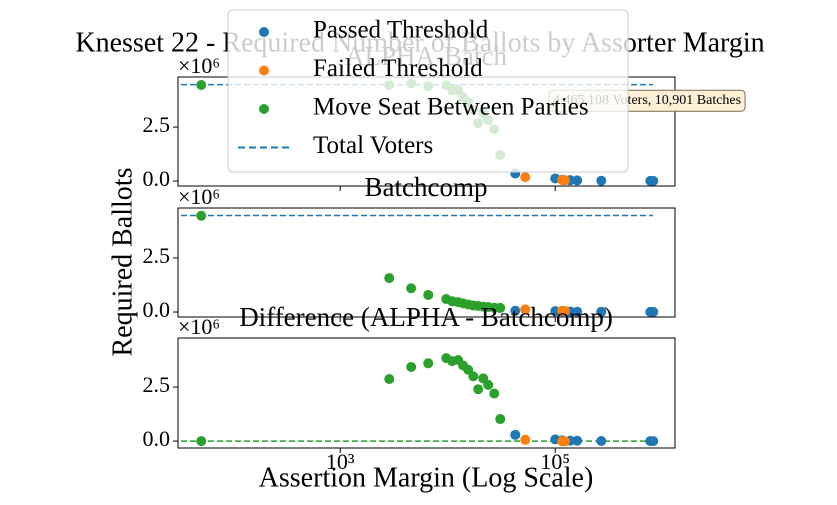 This screenshot has height=505, width=837. I want to click on legend-label: Move Seat Between Parties, so click(451, 107).